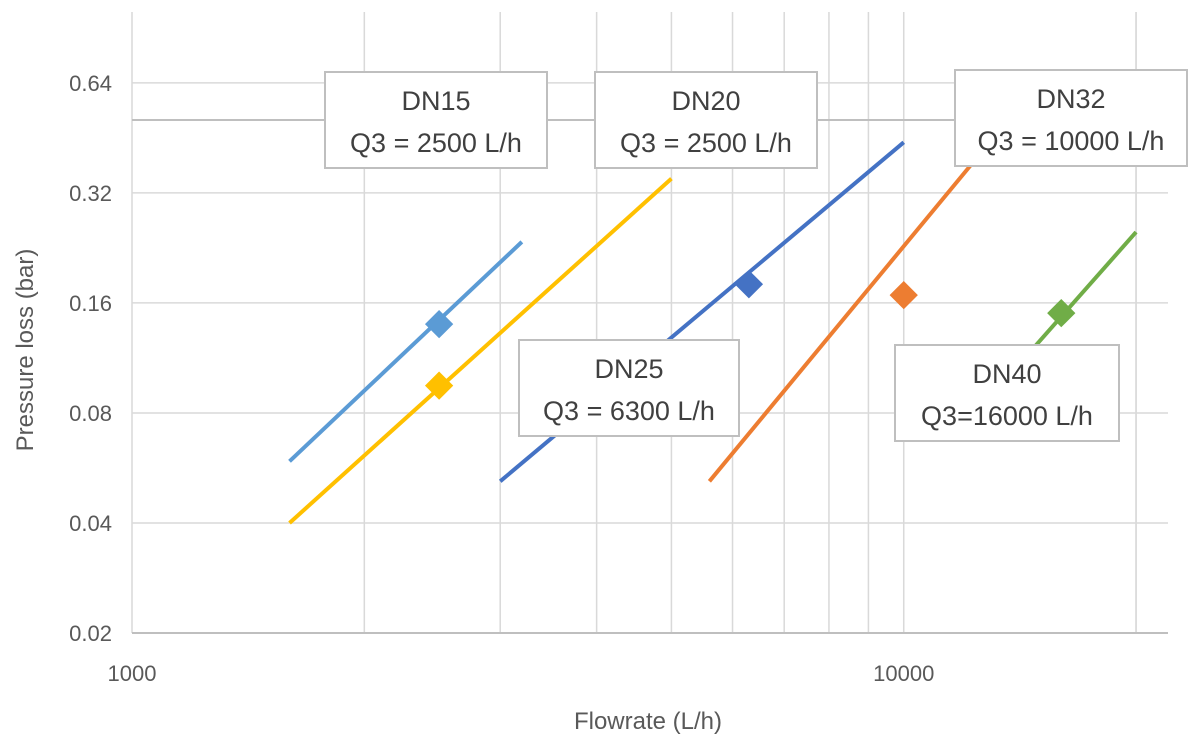  What do you see at coordinates (1007, 416) in the screenshot?
I see `callout-q3: Q3=16000 L/h` at bounding box center [1007, 416].